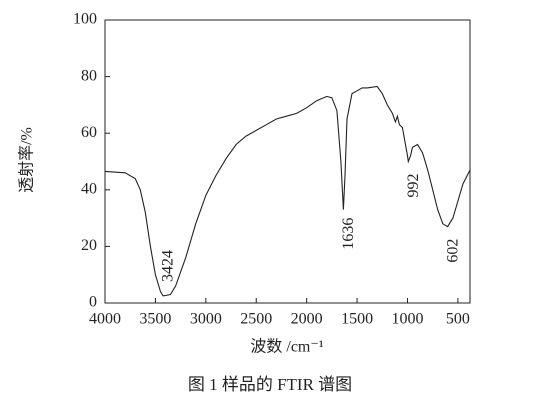  I want to click on x-tick-label: 4000, so click(105, 319).